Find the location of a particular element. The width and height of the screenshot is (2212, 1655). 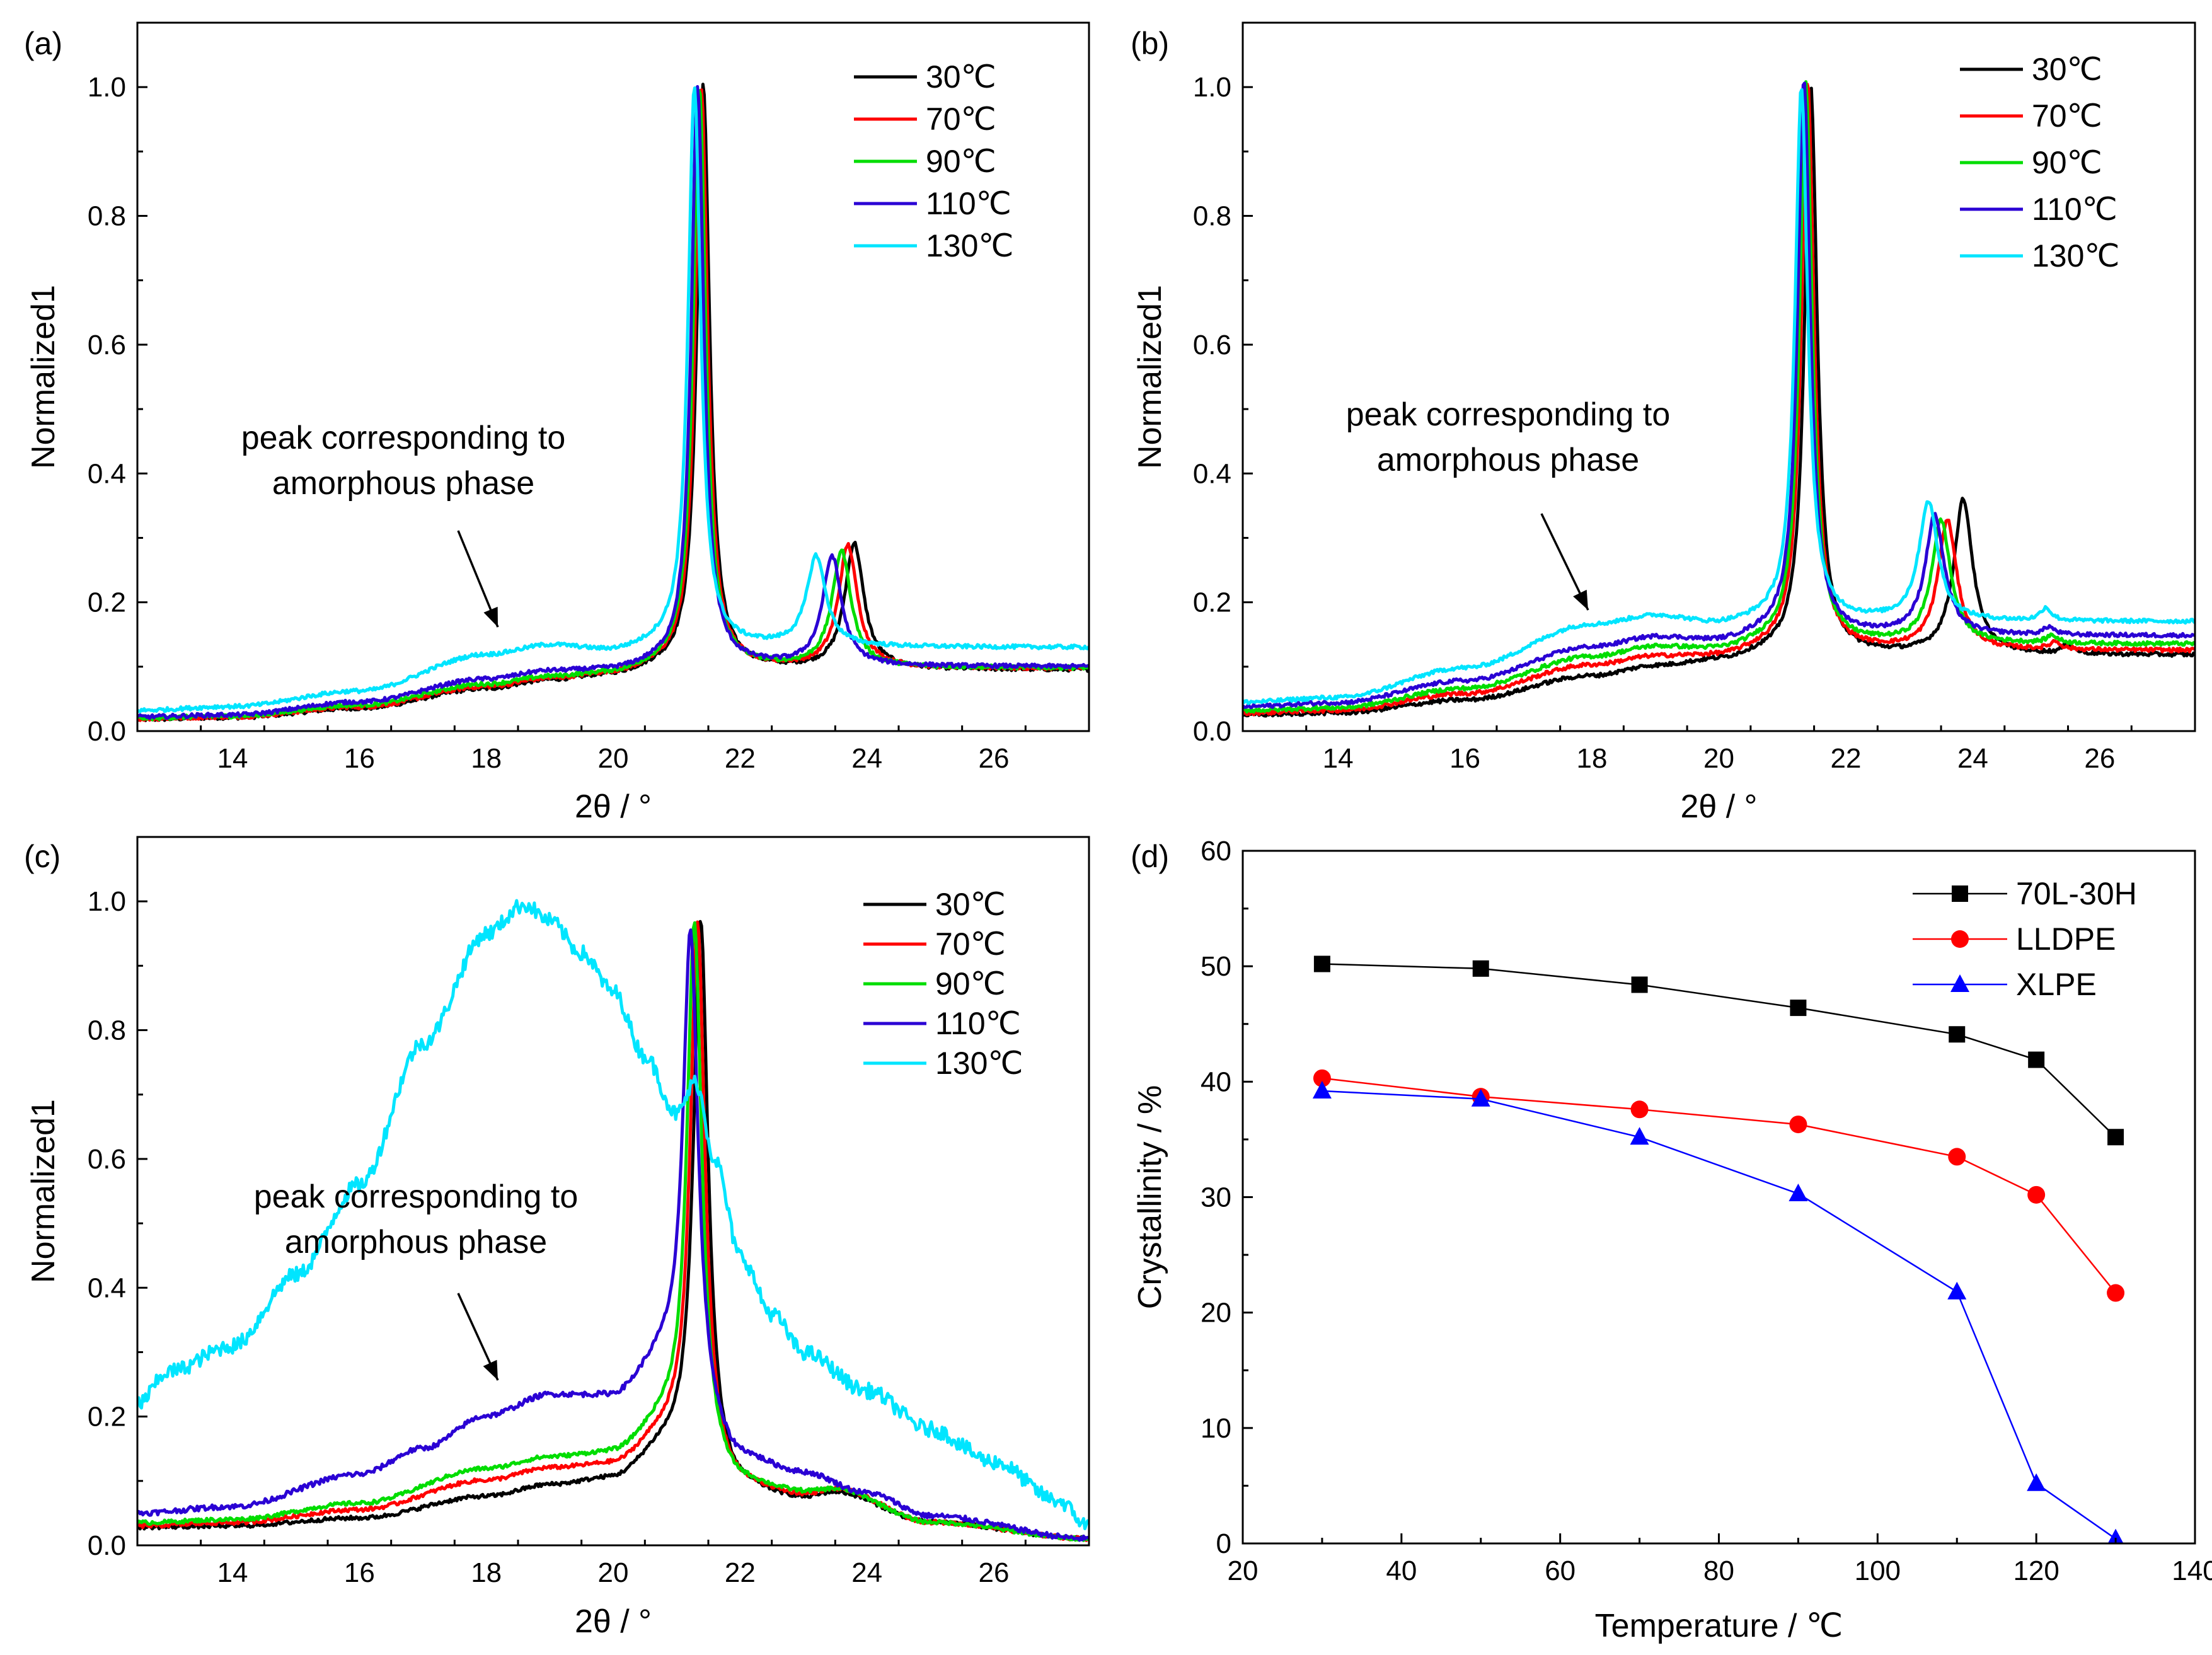

x-tick-label: 40 is located at coordinates (1401, 1570).